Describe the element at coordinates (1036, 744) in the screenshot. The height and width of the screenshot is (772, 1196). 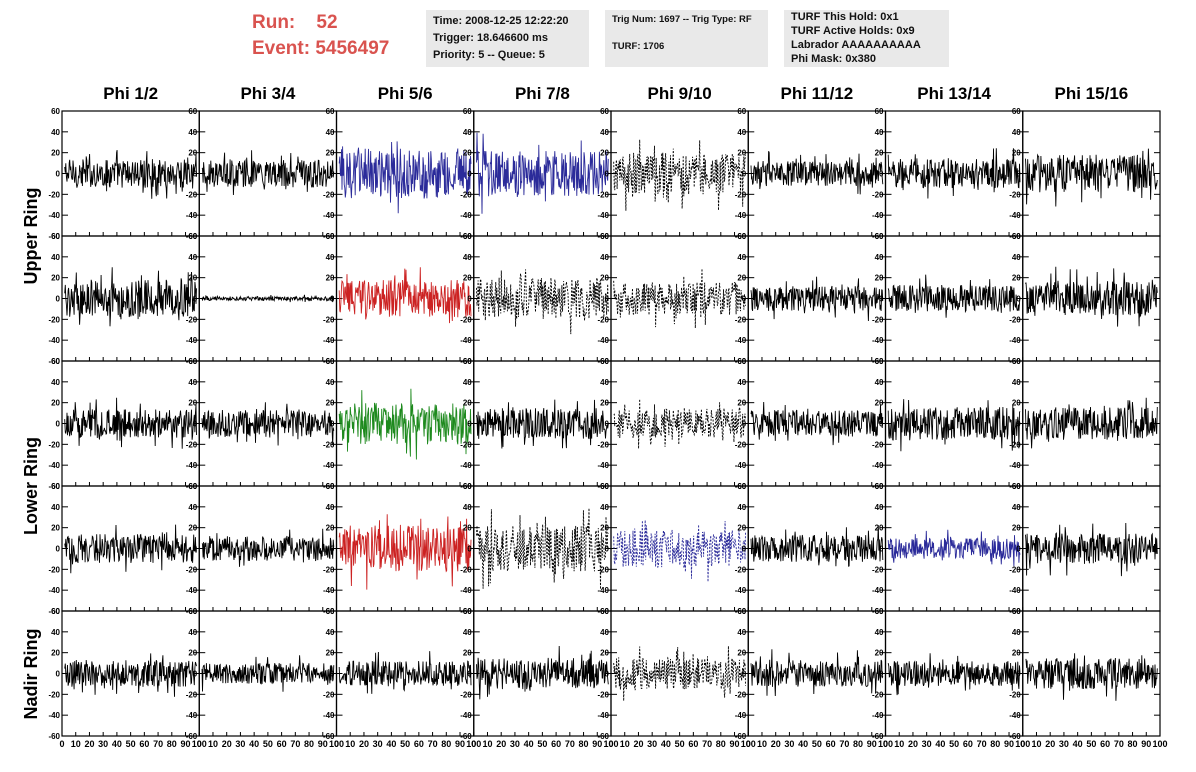
I see `x-tick-label: 10` at that location.